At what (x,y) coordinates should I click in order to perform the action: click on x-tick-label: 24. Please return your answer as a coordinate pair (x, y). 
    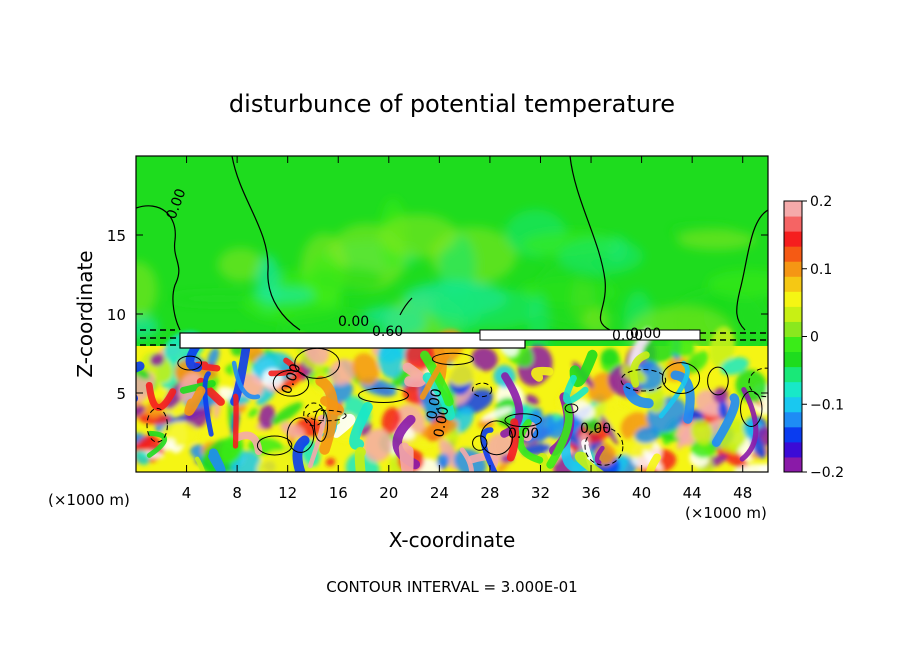
    Looking at the image, I should click on (439, 493).